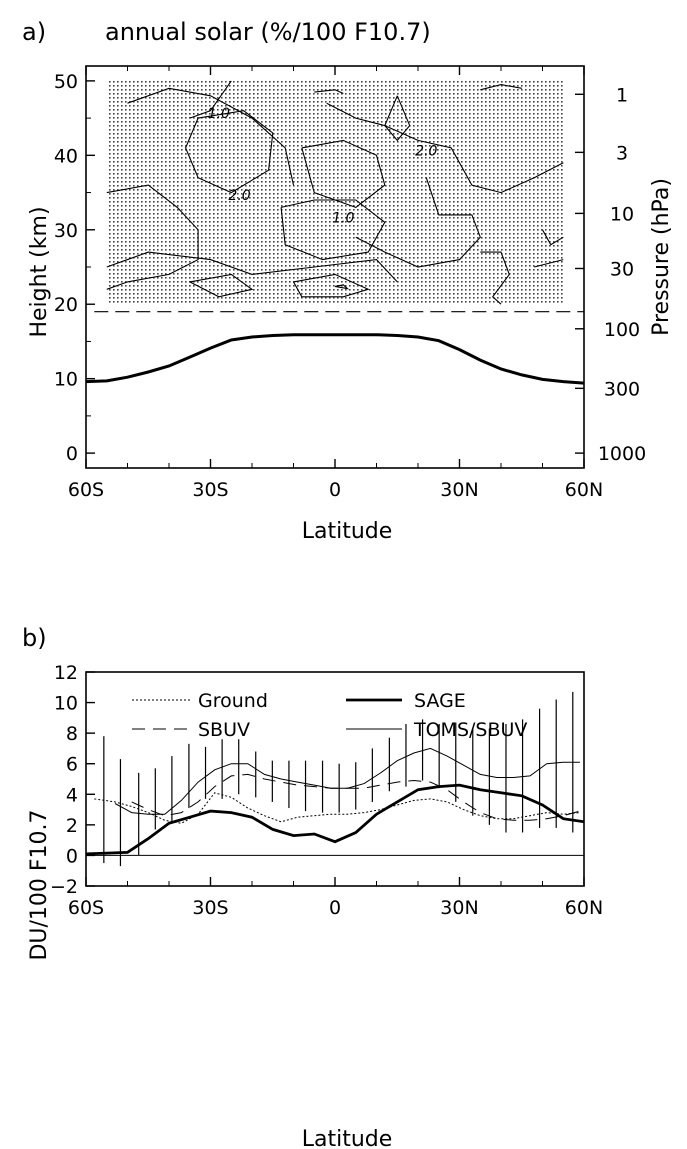  Describe the element at coordinates (622, 330) in the screenshot. I see `pressure-tick-label: 100` at that location.